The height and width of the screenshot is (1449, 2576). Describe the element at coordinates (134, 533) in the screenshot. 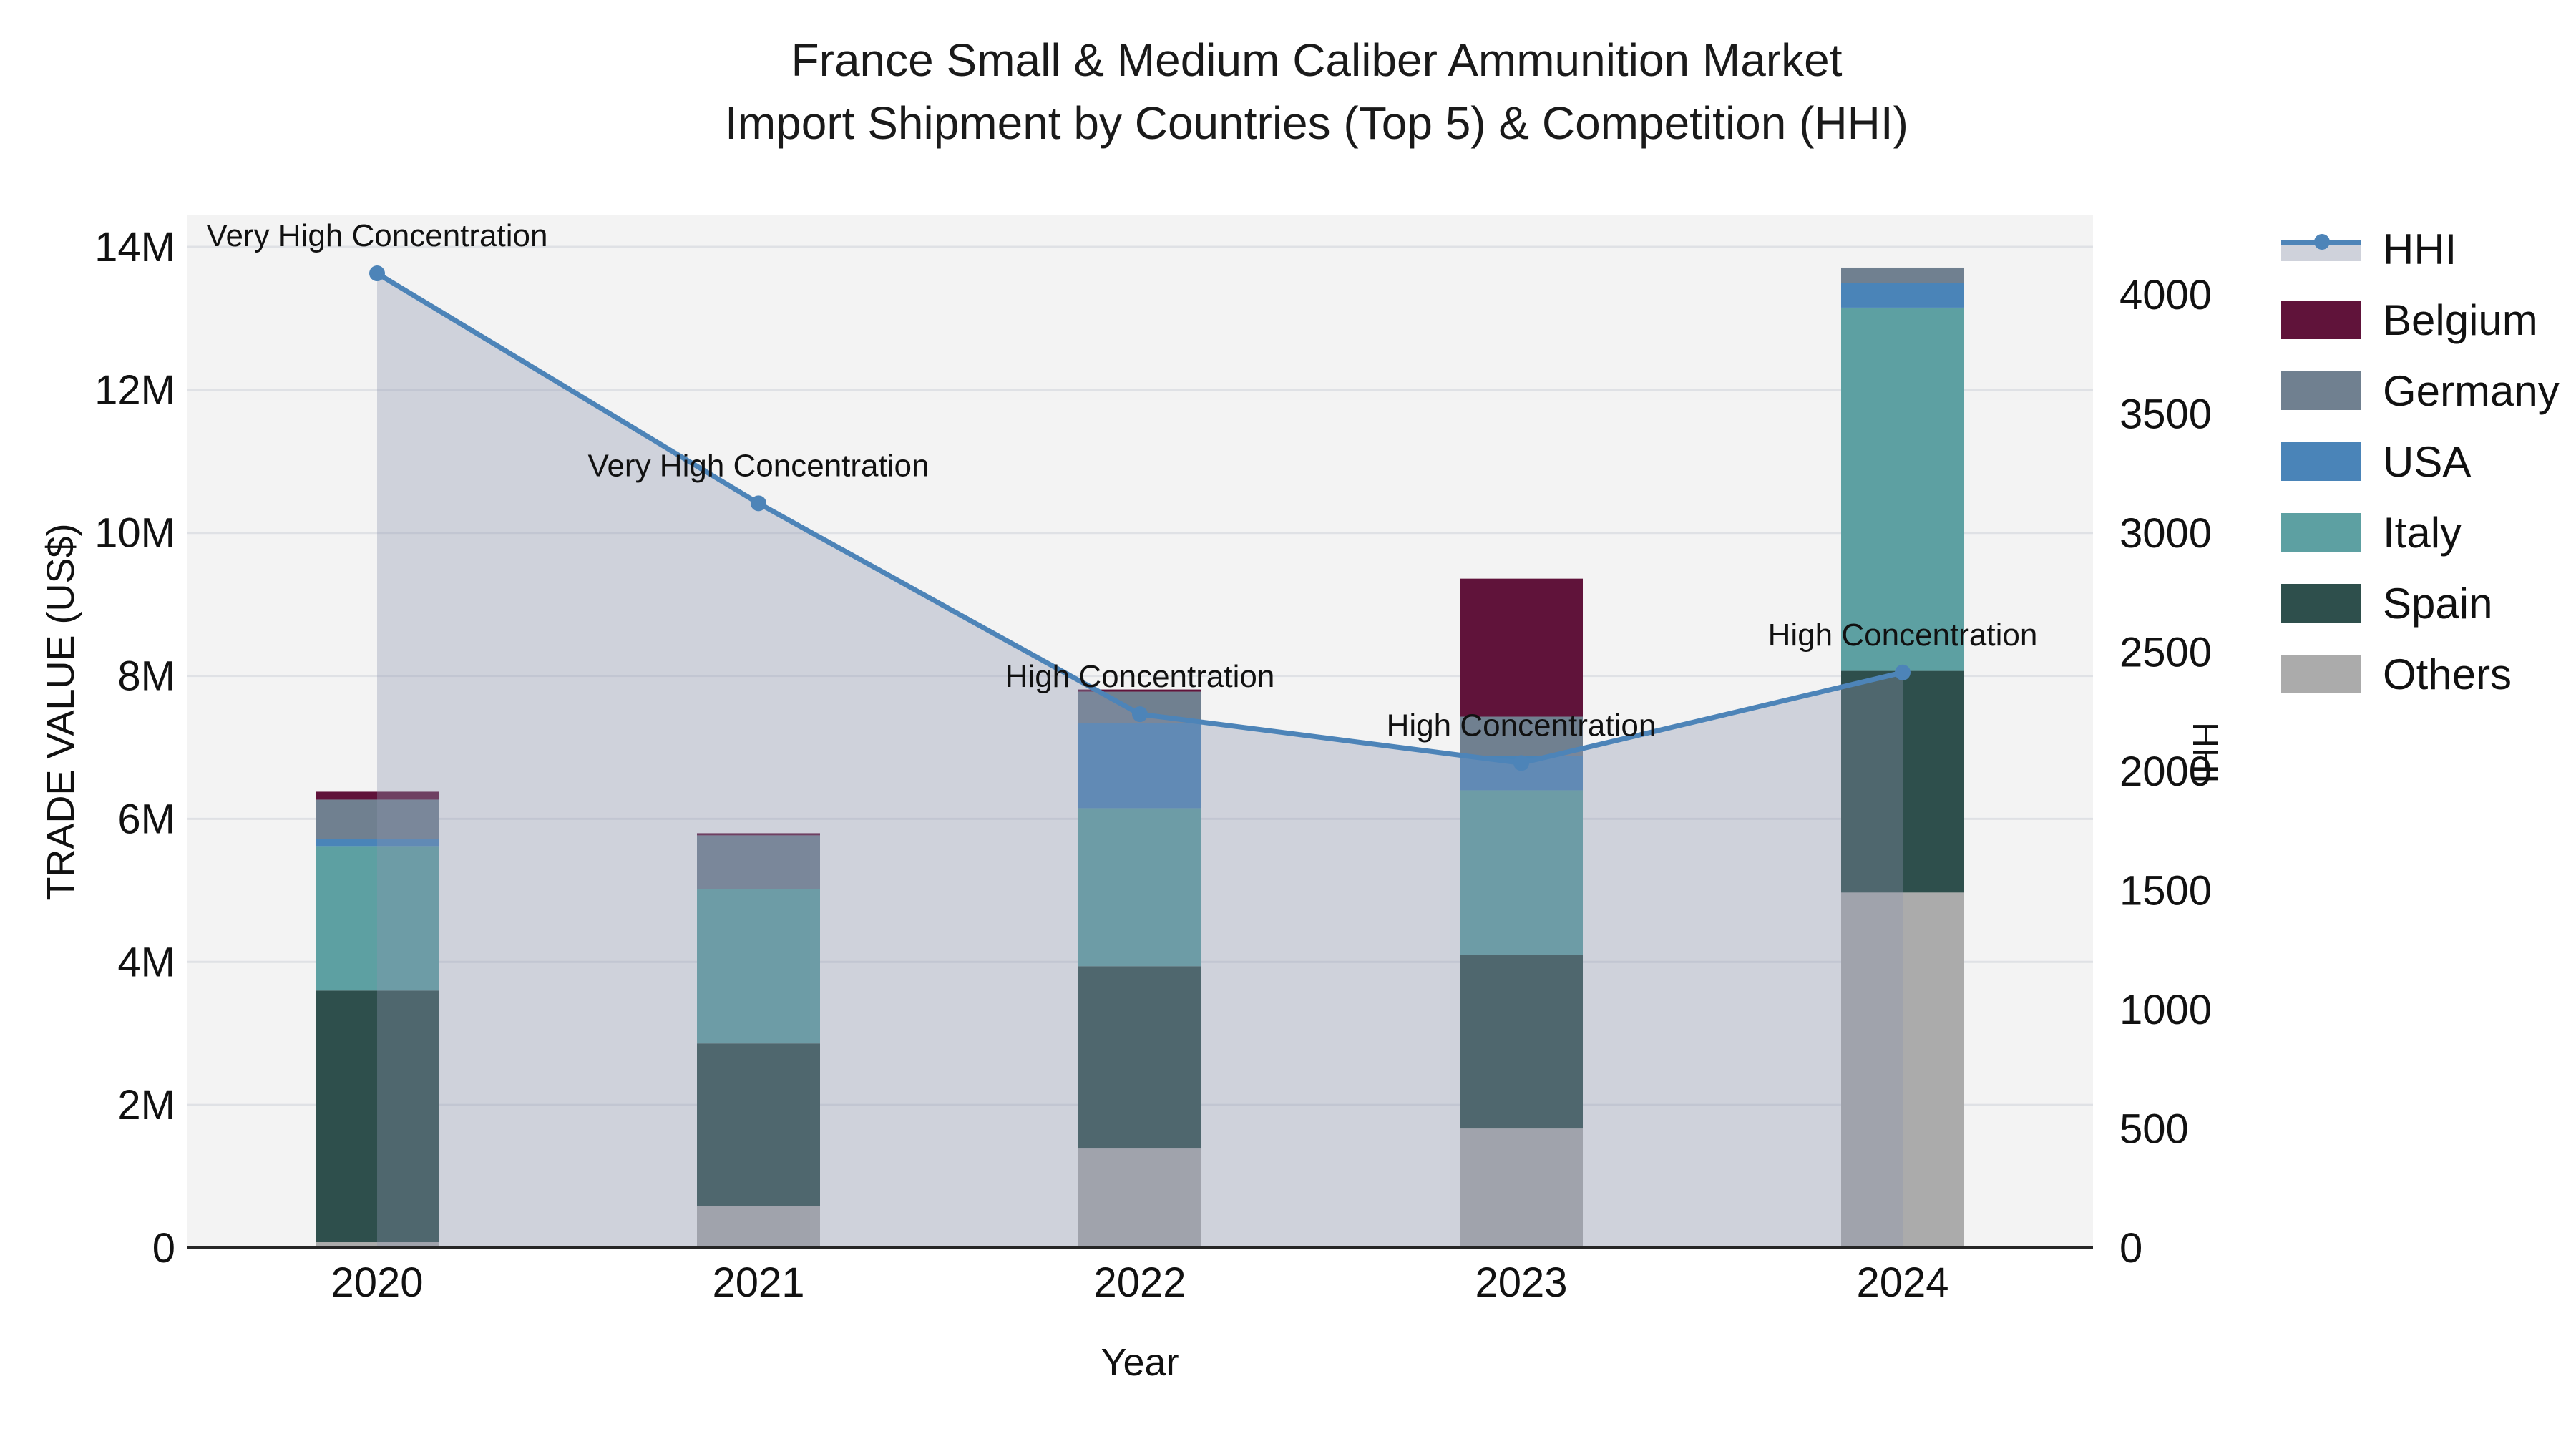

I see `y-left-tick-10M: 10M` at that location.